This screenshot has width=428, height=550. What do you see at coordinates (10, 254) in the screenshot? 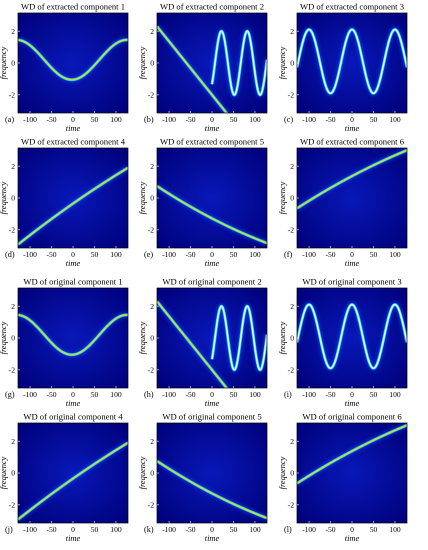
I see `panel-label: (d)` at bounding box center [10, 254].